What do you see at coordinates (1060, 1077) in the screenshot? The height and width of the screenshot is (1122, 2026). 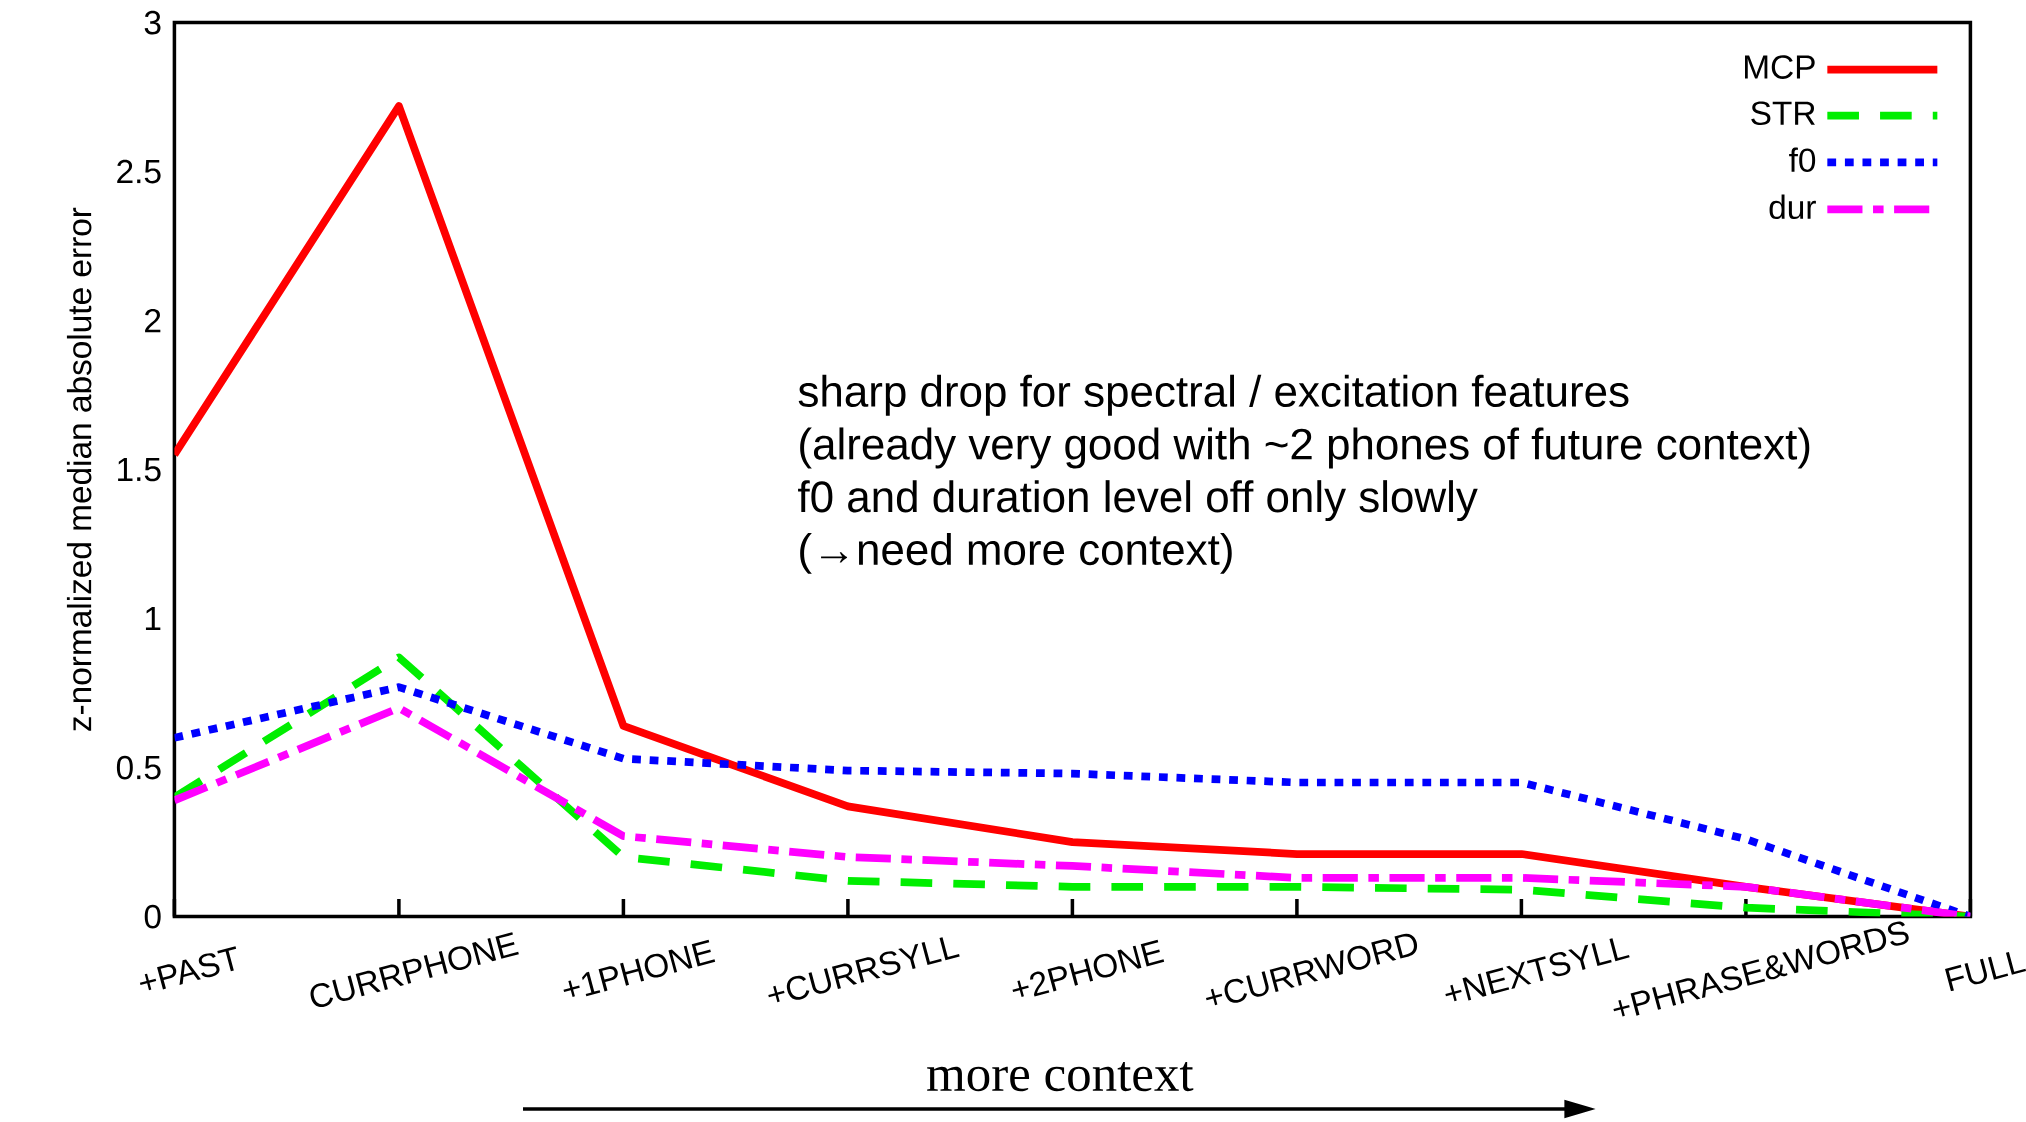 I see `x-axis-title: more context` at bounding box center [1060, 1077].